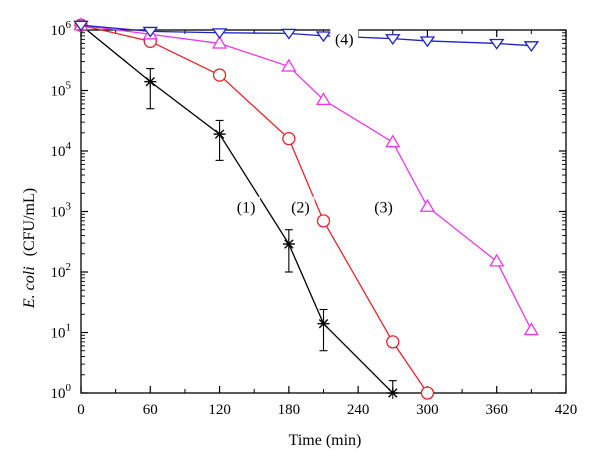 This screenshot has width=600, height=473. What do you see at coordinates (358, 410) in the screenshot?
I see `x-tick-label: 240` at bounding box center [358, 410].